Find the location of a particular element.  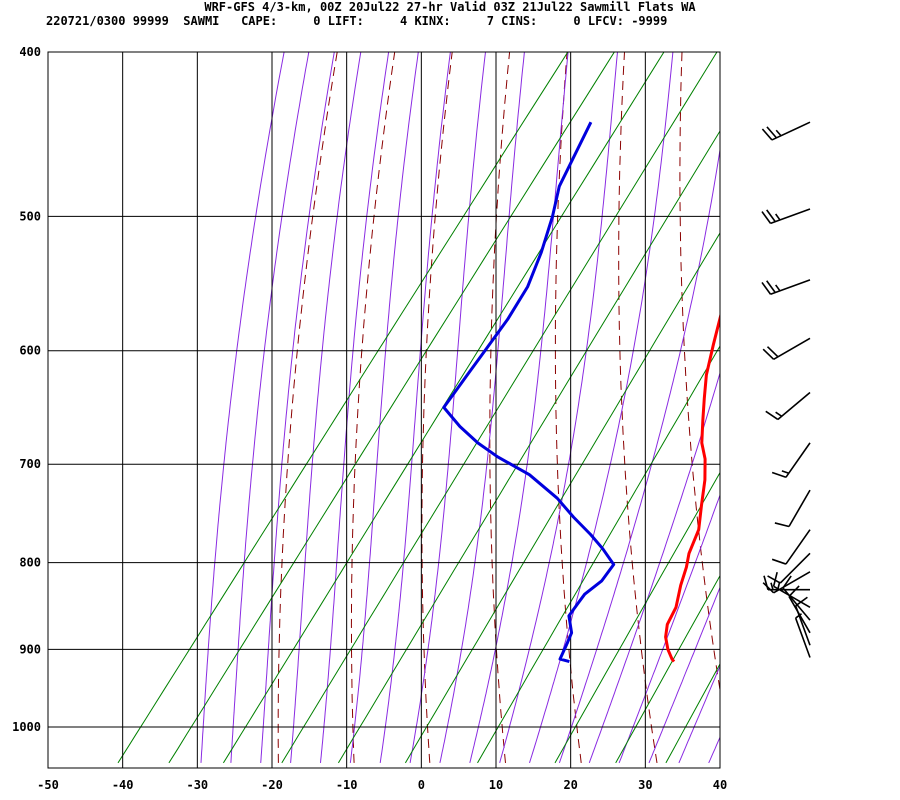

dewpoint-trace is located at coordinates (529, 392).